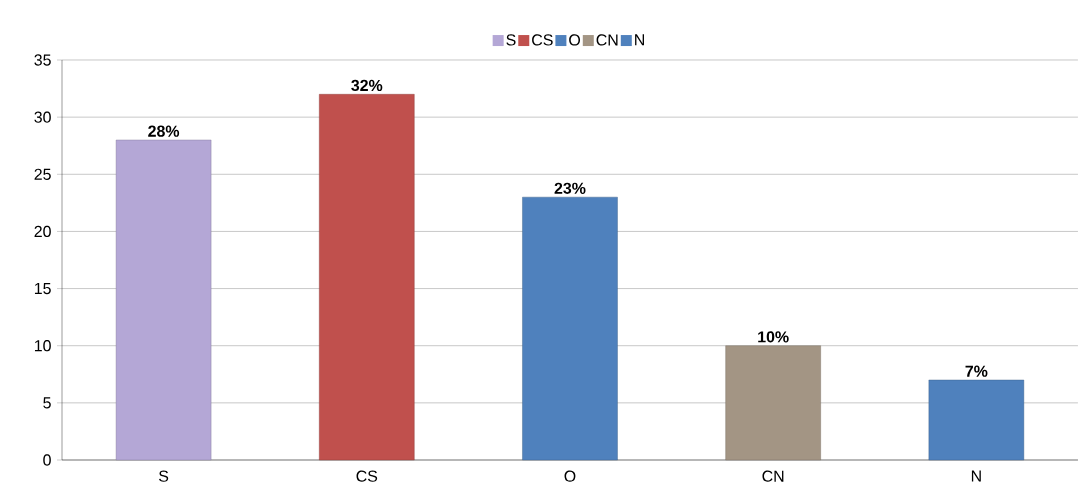 This screenshot has height=500, width=1090. I want to click on y-tick-label: 35, so click(42, 60).